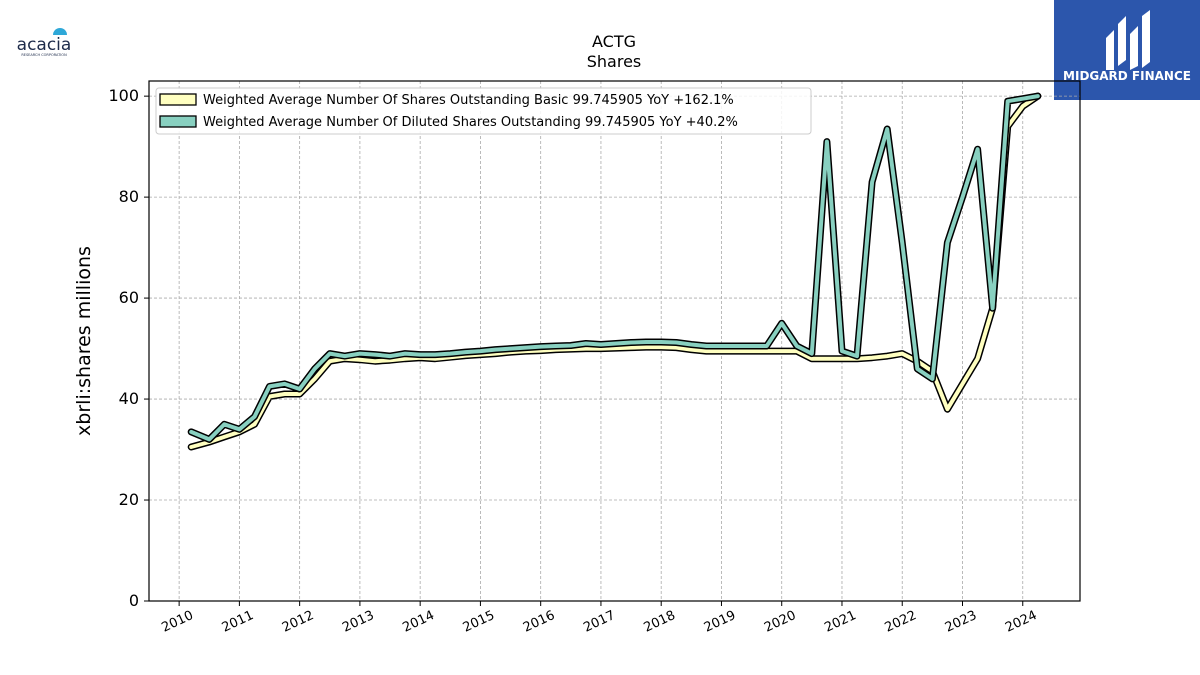 The width and height of the screenshot is (1200, 675). I want to click on midgard-logo-mark, so click(1128, 40).